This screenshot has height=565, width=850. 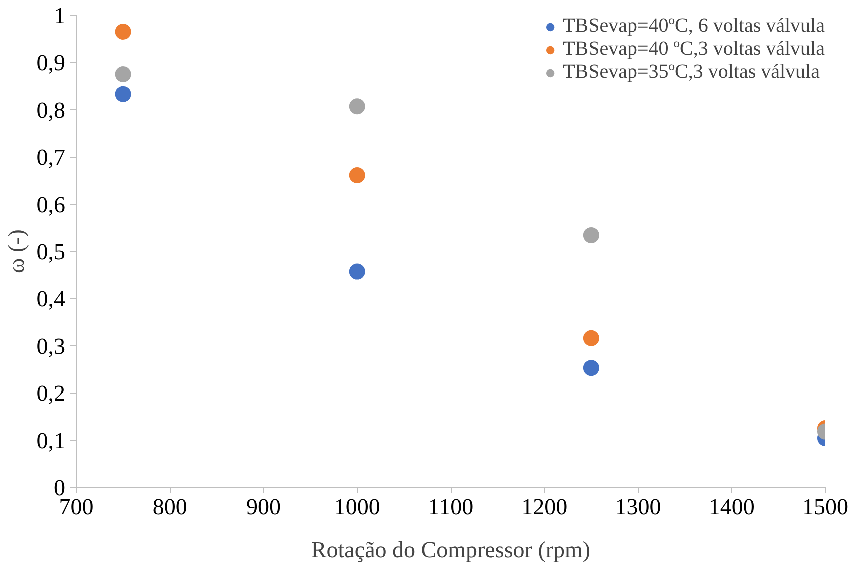 What do you see at coordinates (60, 16) in the screenshot?
I see `y-tick-label: 1` at bounding box center [60, 16].